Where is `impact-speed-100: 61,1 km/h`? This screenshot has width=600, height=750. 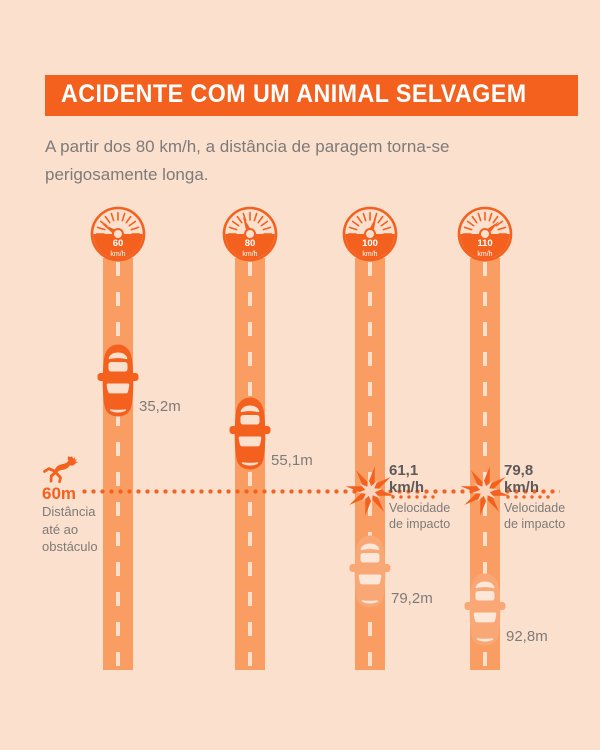
impact-speed-100: 61,1 km/h is located at coordinates (406, 479).